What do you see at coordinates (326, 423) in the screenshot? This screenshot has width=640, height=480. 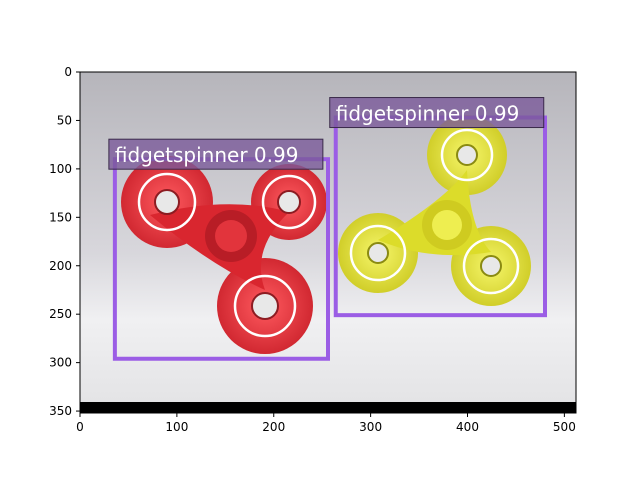 I see `x-axis: 0 100 200 300 400 500` at bounding box center [326, 423].